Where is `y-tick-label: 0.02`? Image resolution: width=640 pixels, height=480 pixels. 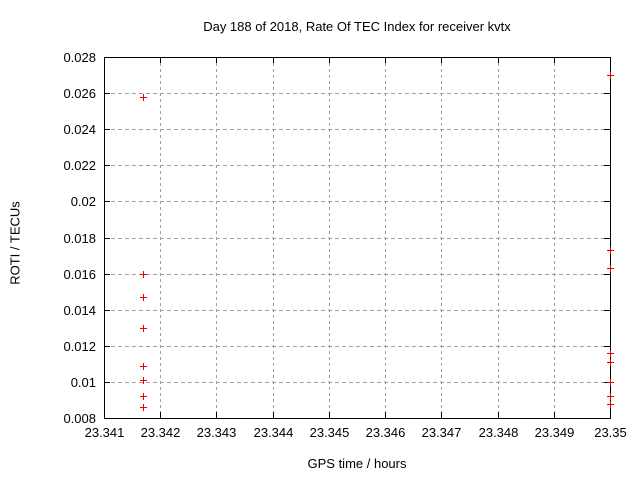 y-tick-label: 0.02 is located at coordinates (83, 201).